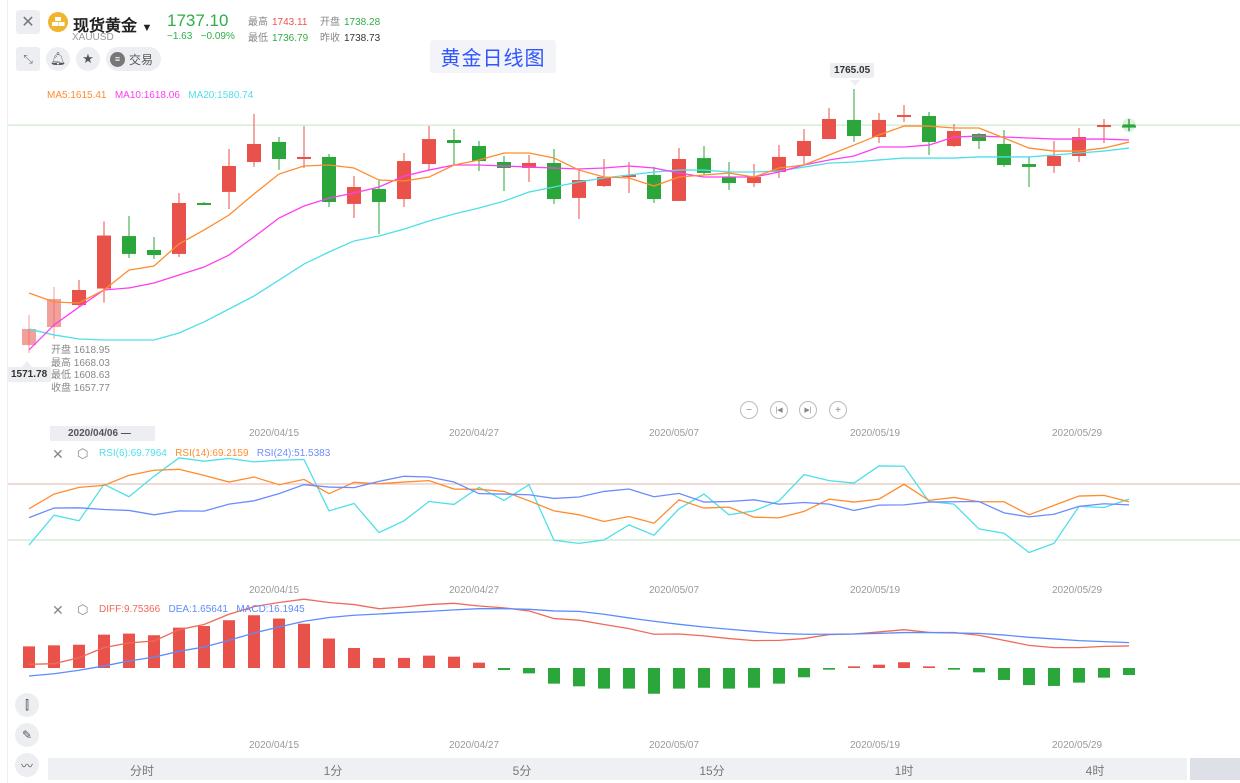 This screenshot has width=1240, height=783. I want to click on low-price-label: 1571.78, so click(29, 374).